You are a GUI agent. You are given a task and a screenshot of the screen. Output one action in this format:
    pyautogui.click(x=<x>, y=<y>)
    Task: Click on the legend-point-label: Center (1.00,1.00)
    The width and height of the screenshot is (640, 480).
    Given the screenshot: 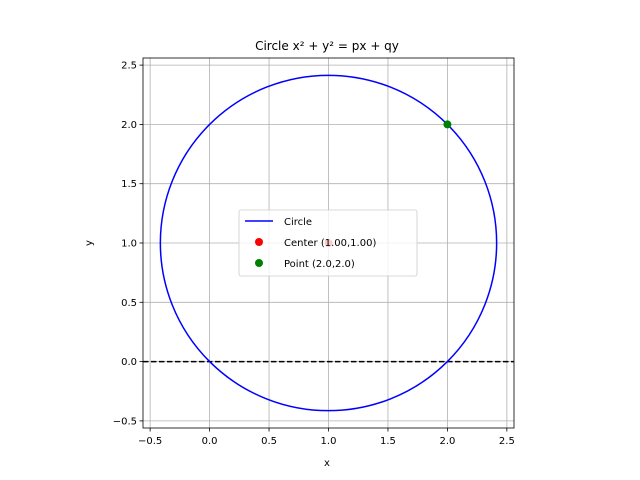 What is the action you would take?
    pyautogui.click(x=330, y=243)
    